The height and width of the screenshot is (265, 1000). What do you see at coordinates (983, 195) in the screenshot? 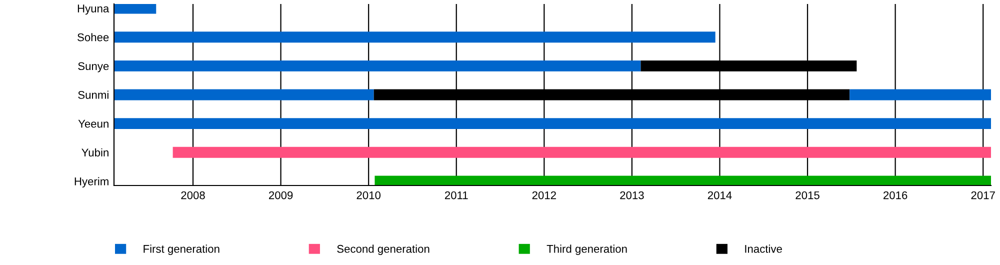
I see `x-tick-label: 2017` at bounding box center [983, 195].